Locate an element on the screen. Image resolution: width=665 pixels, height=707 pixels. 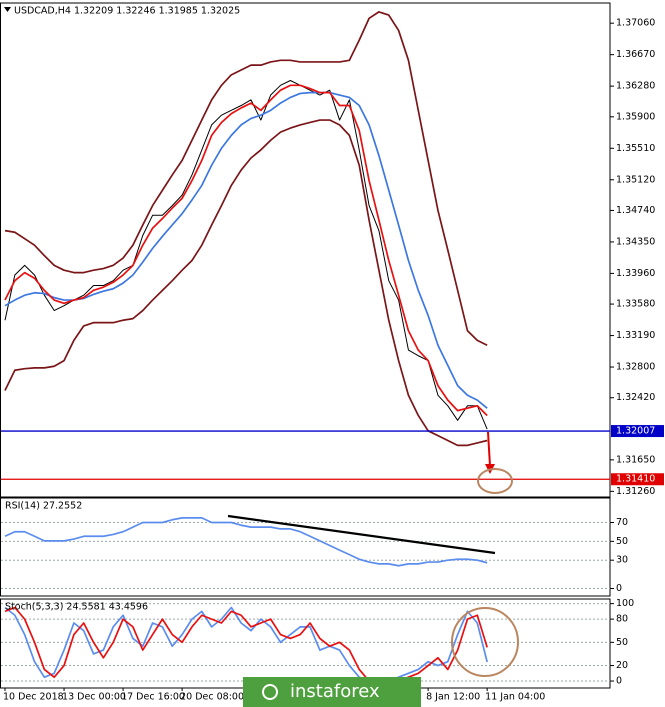
y-tick-label: 1.34740 is located at coordinates (635, 210).